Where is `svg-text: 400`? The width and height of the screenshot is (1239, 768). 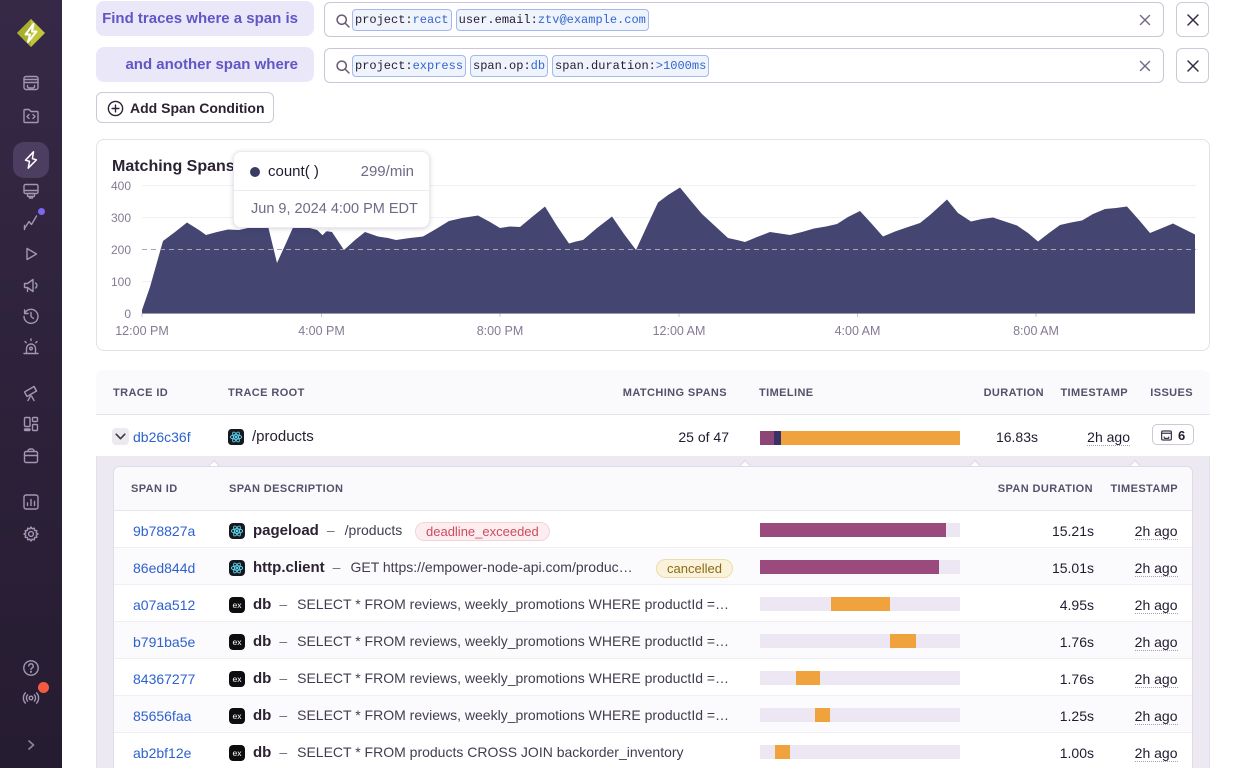 svg-text: 400 is located at coordinates (121, 186).